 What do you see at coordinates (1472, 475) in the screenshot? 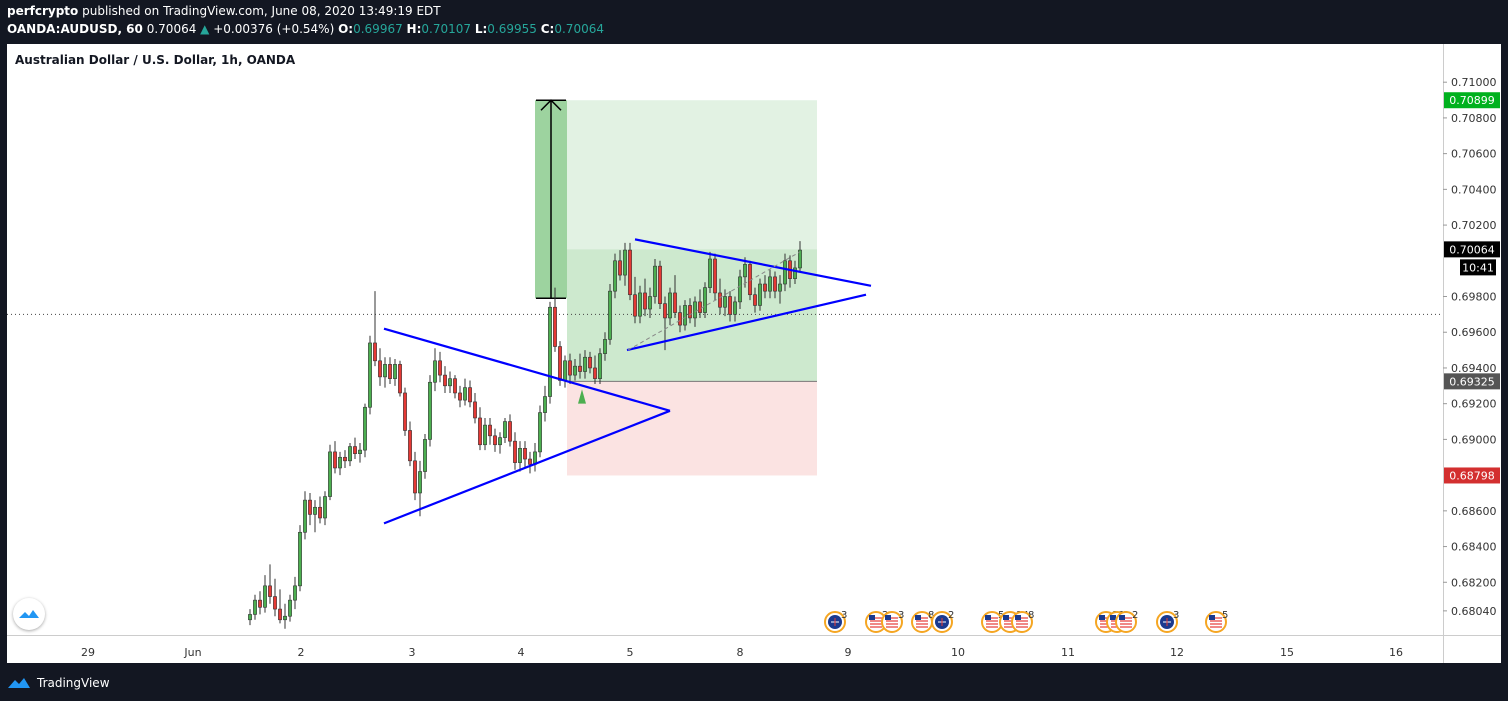
I see `stop-price-label-text: 0.68798` at bounding box center [1472, 475].